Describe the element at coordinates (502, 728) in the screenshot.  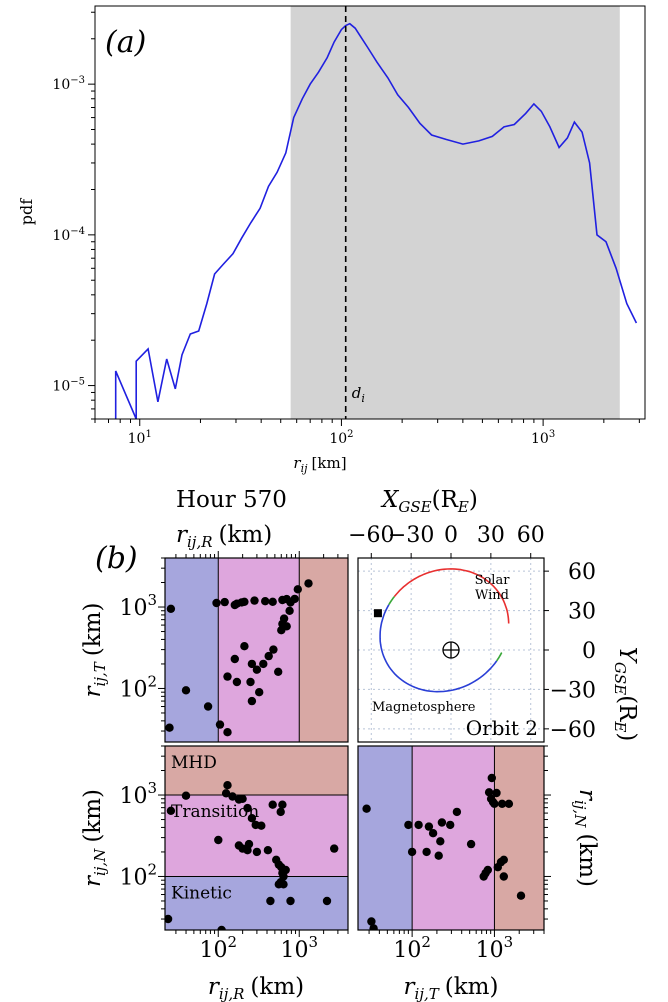
I see `orbit-label: Orbit 2` at that location.